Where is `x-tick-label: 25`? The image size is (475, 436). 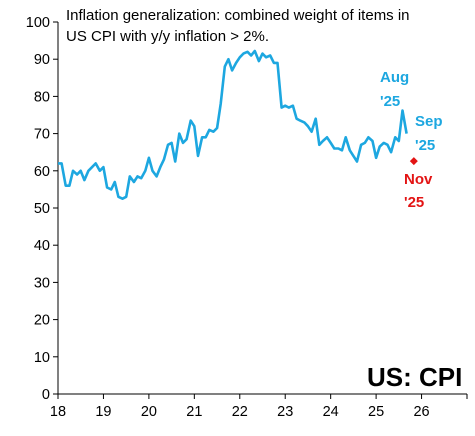 x-tick-label: 25 is located at coordinates (376, 412).